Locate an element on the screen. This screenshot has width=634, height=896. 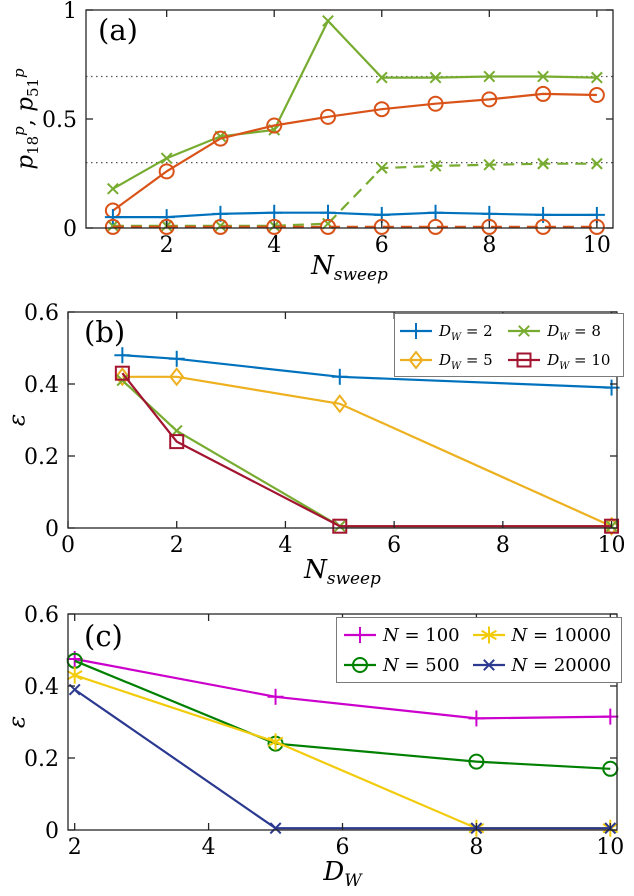
legend-entry-N-20000: N = 20000 is located at coordinates (543, 665).